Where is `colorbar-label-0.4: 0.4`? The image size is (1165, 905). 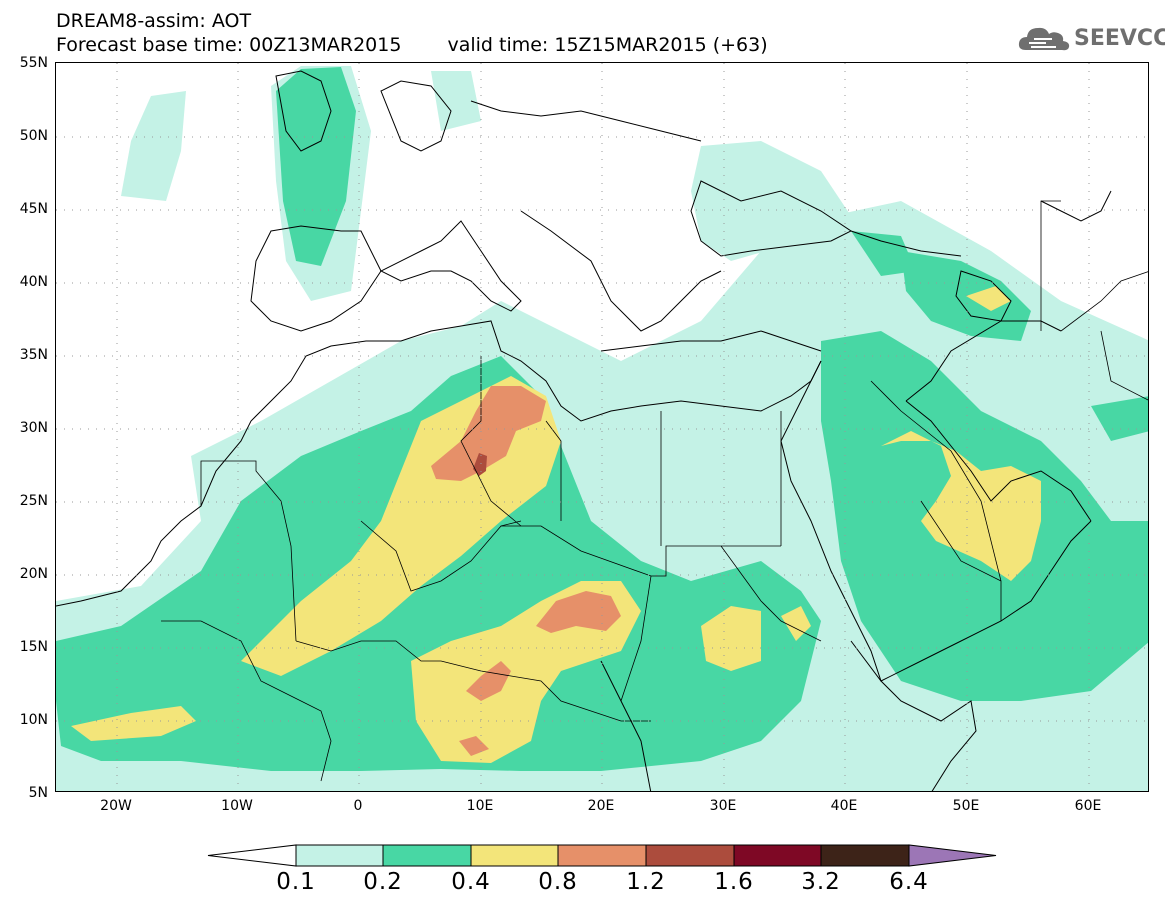 colorbar-label-0.4: 0.4 is located at coordinates (471, 882).